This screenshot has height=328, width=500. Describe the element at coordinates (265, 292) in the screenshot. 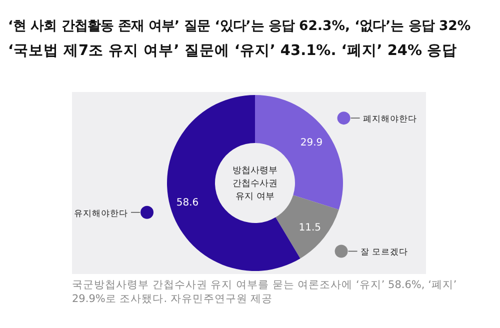

I see `text: 국군방첩사령부 간첩수사권 유지 여부를 묻는 여론조사에 ‘유지’ 58.6%, ‘폐지’ 29.9%로 조사됐다. 자유민주연구원 제공` at that location.